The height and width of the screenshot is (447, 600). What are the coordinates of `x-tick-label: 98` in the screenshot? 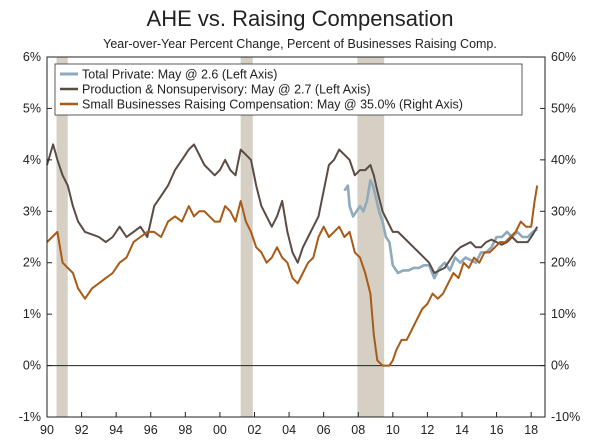 It's located at (185, 430).